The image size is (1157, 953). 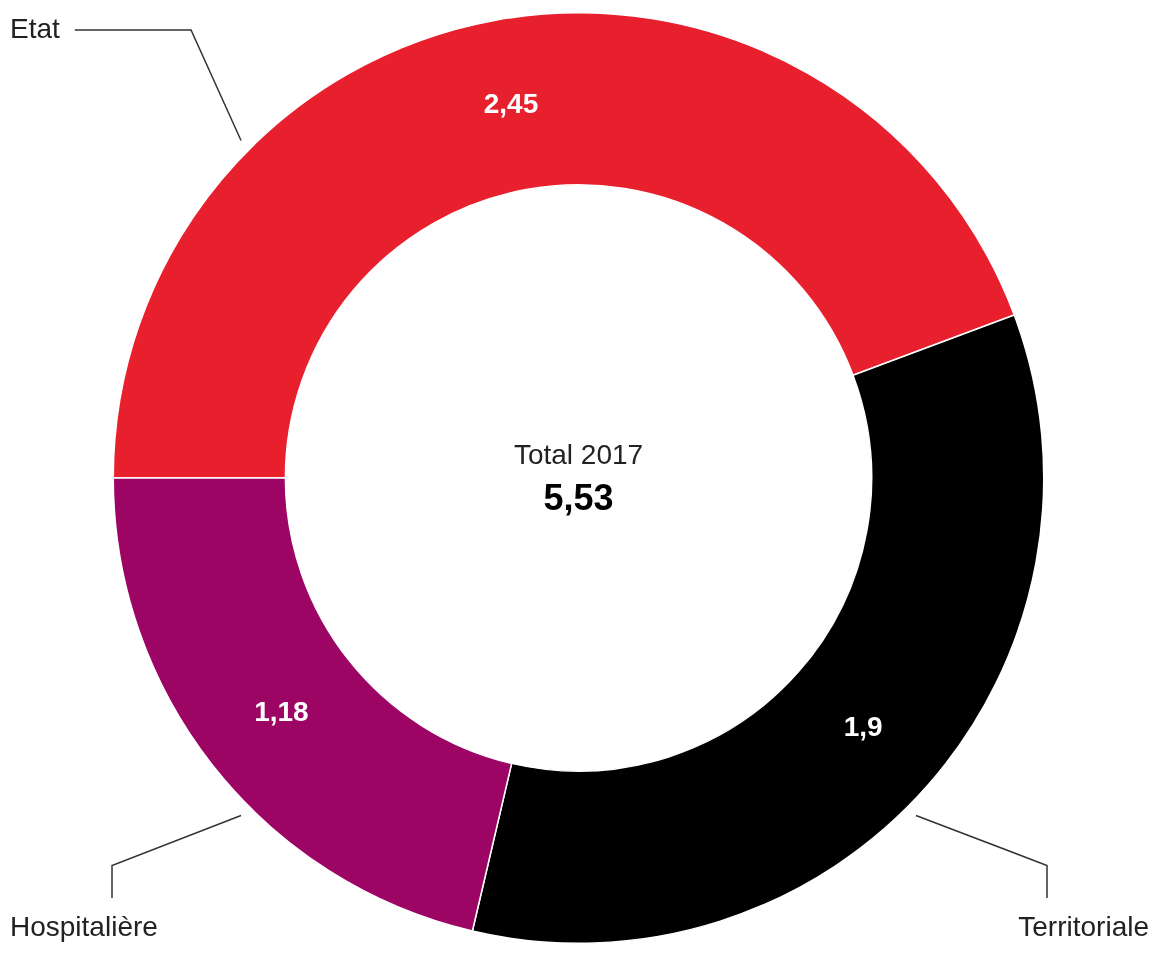 What do you see at coordinates (84, 926) in the screenshot?
I see `slice-label: Hospitalière` at bounding box center [84, 926].